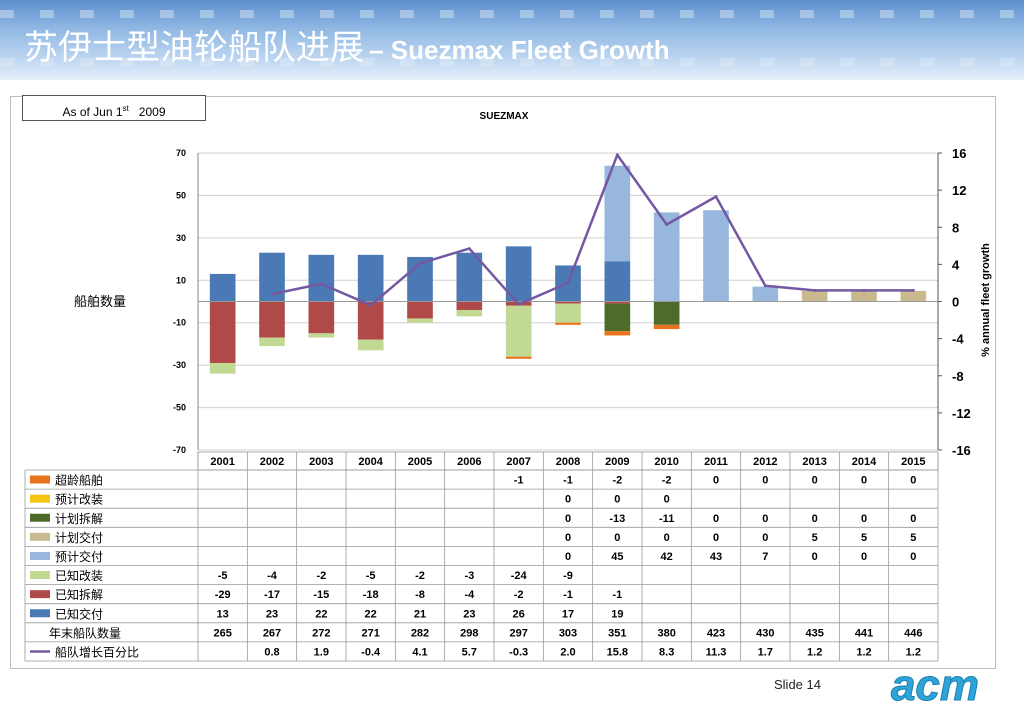 This screenshot has height=715, width=1024. Describe the element at coordinates (814, 462) in the screenshot. I see `category-label: 2013` at that location.